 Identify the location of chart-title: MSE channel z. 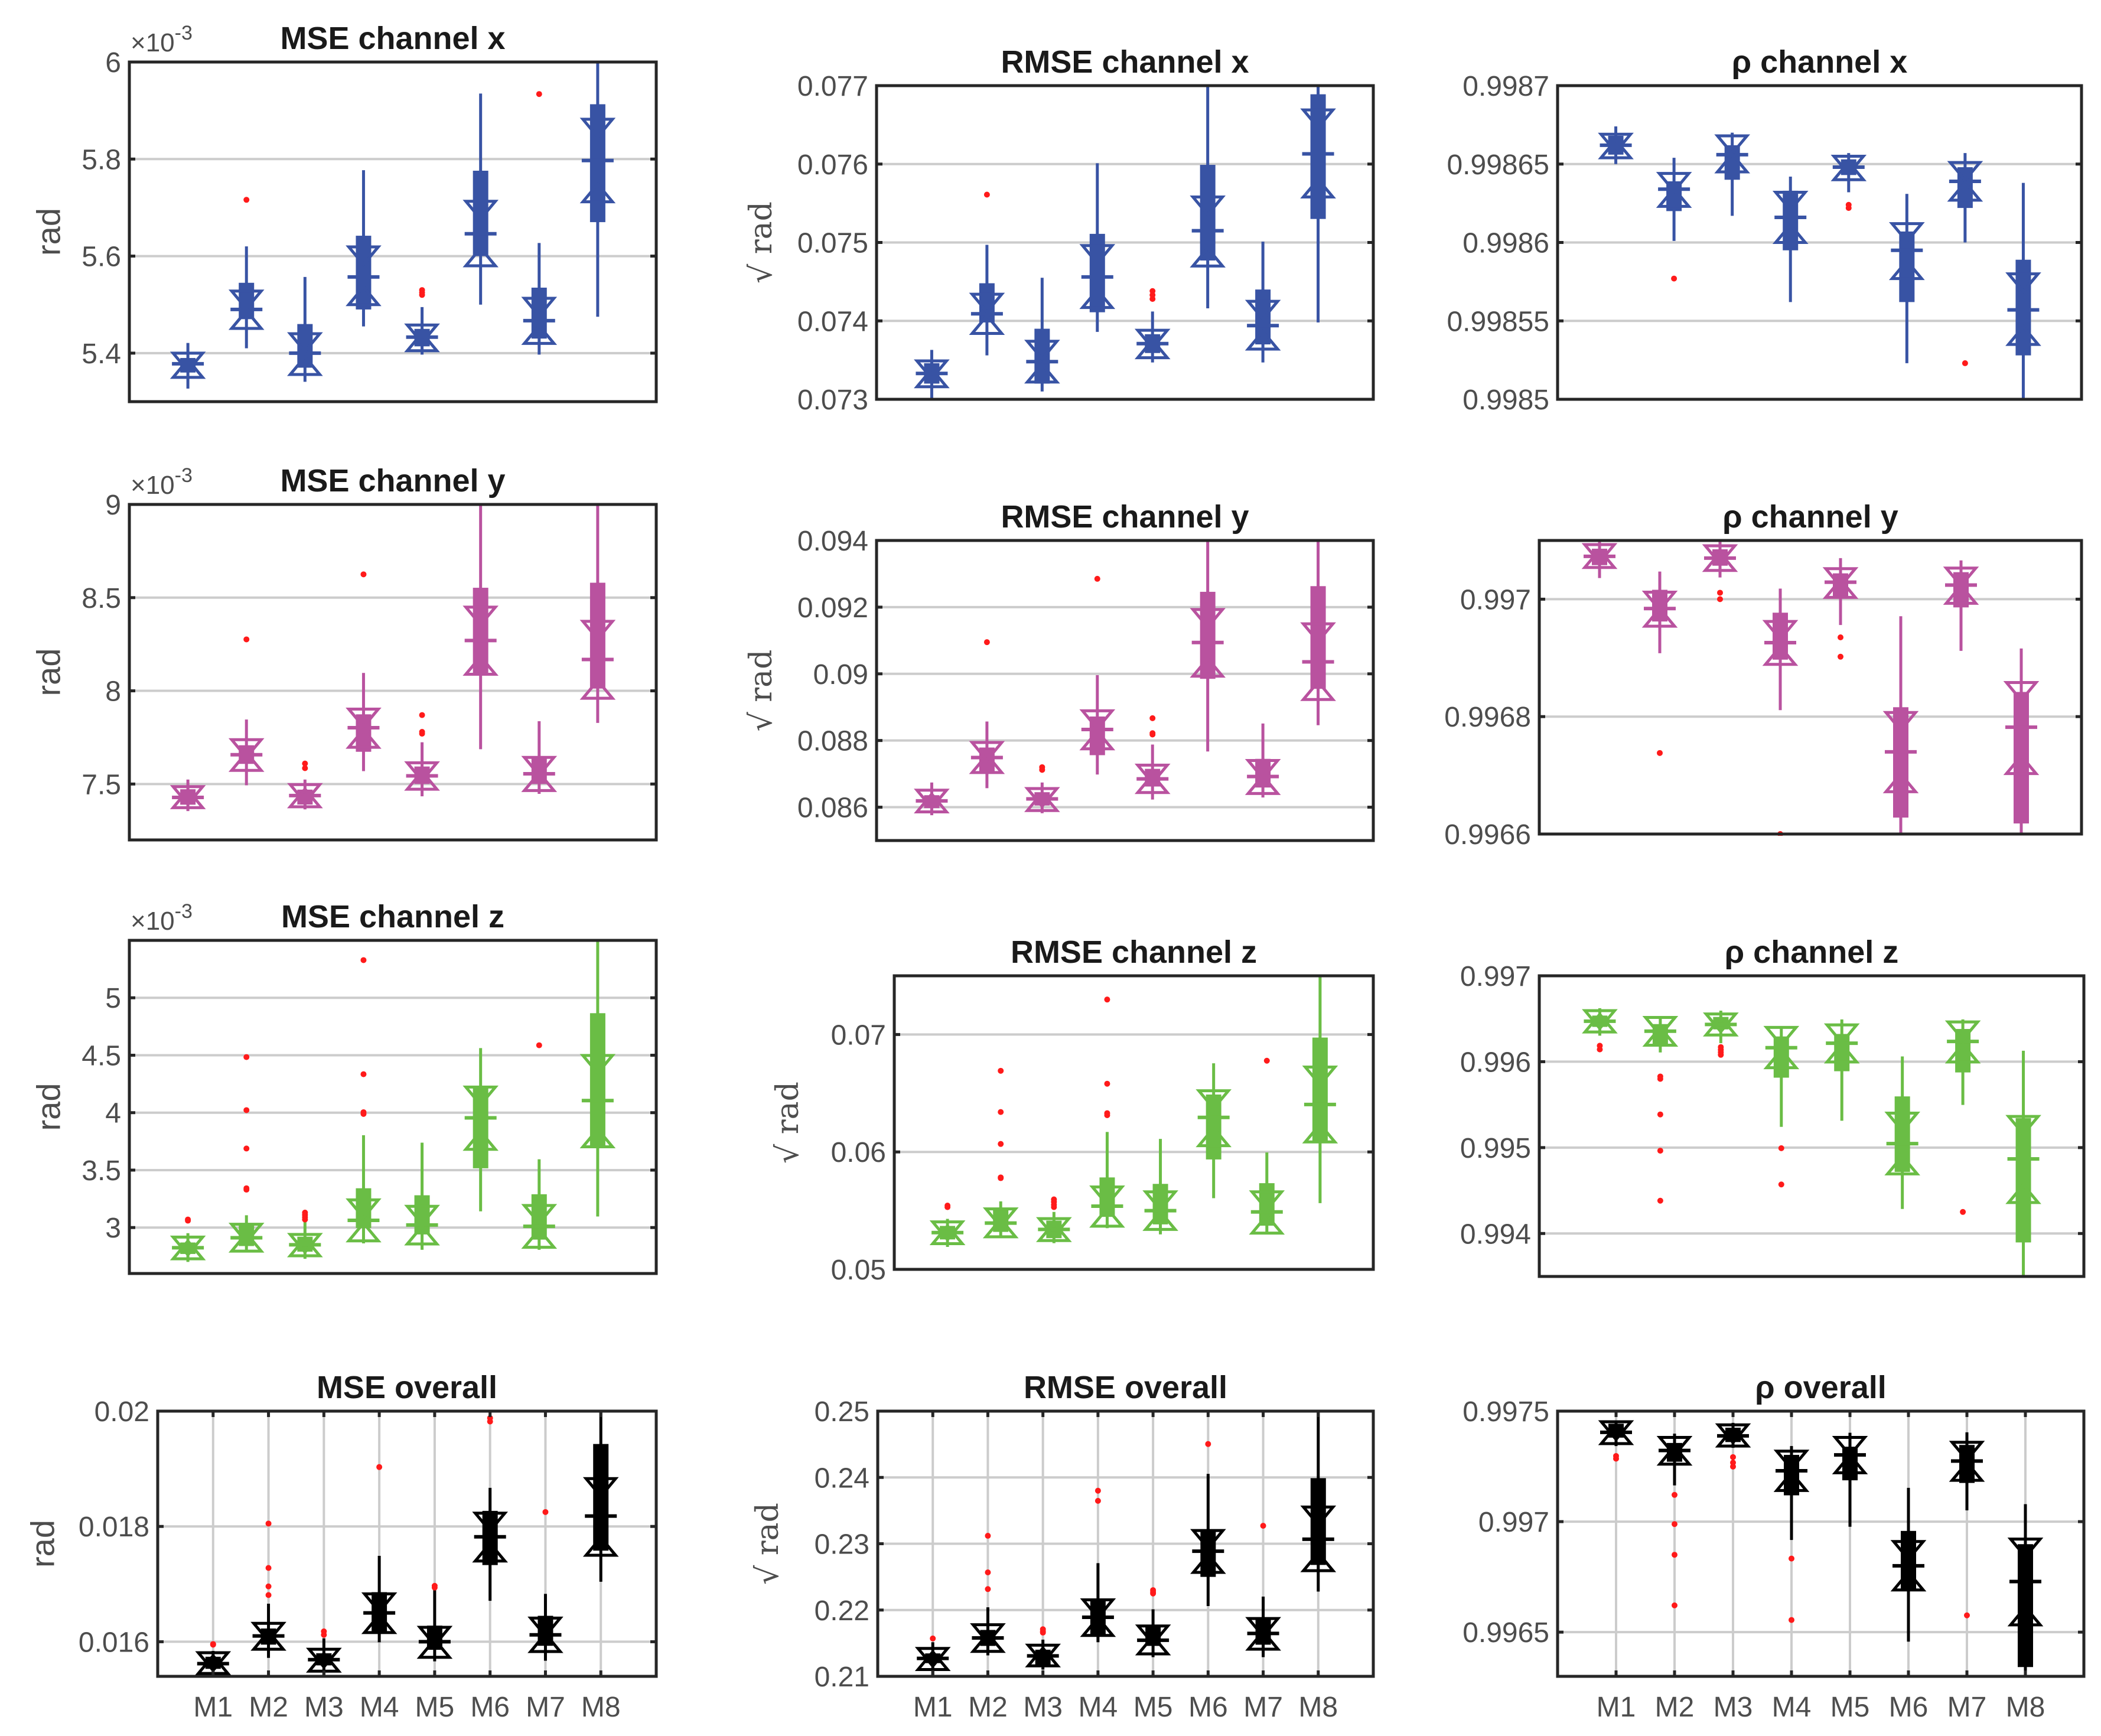
(392, 916).